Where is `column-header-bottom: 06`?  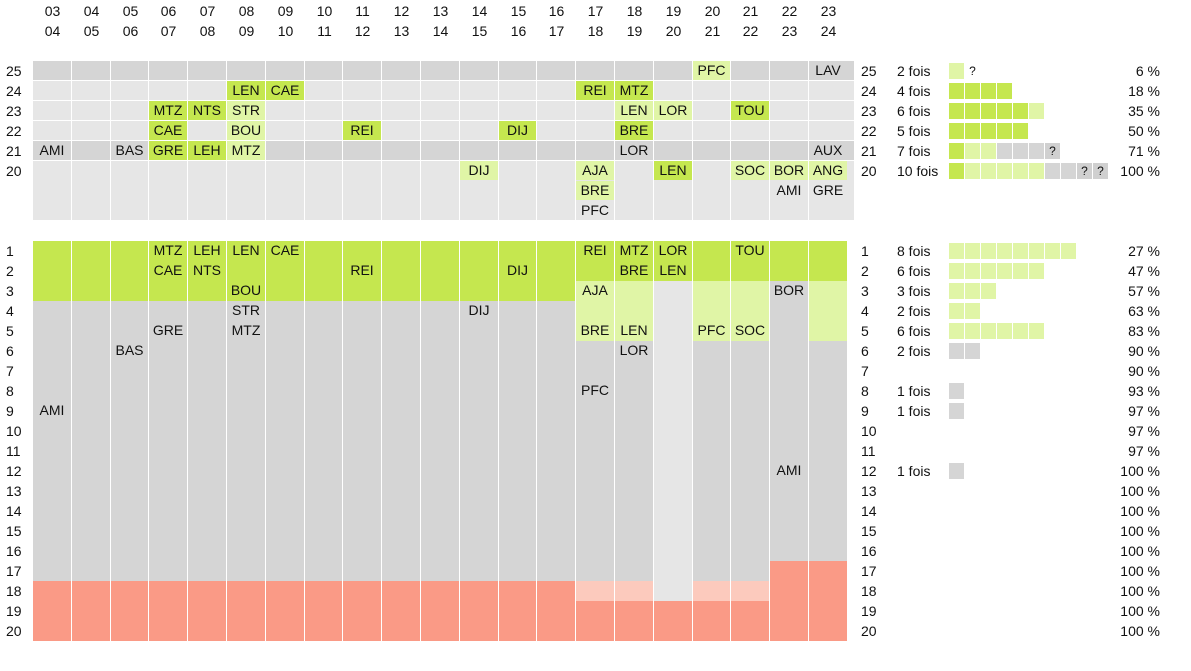
column-header-bottom: 06 is located at coordinates (130, 31).